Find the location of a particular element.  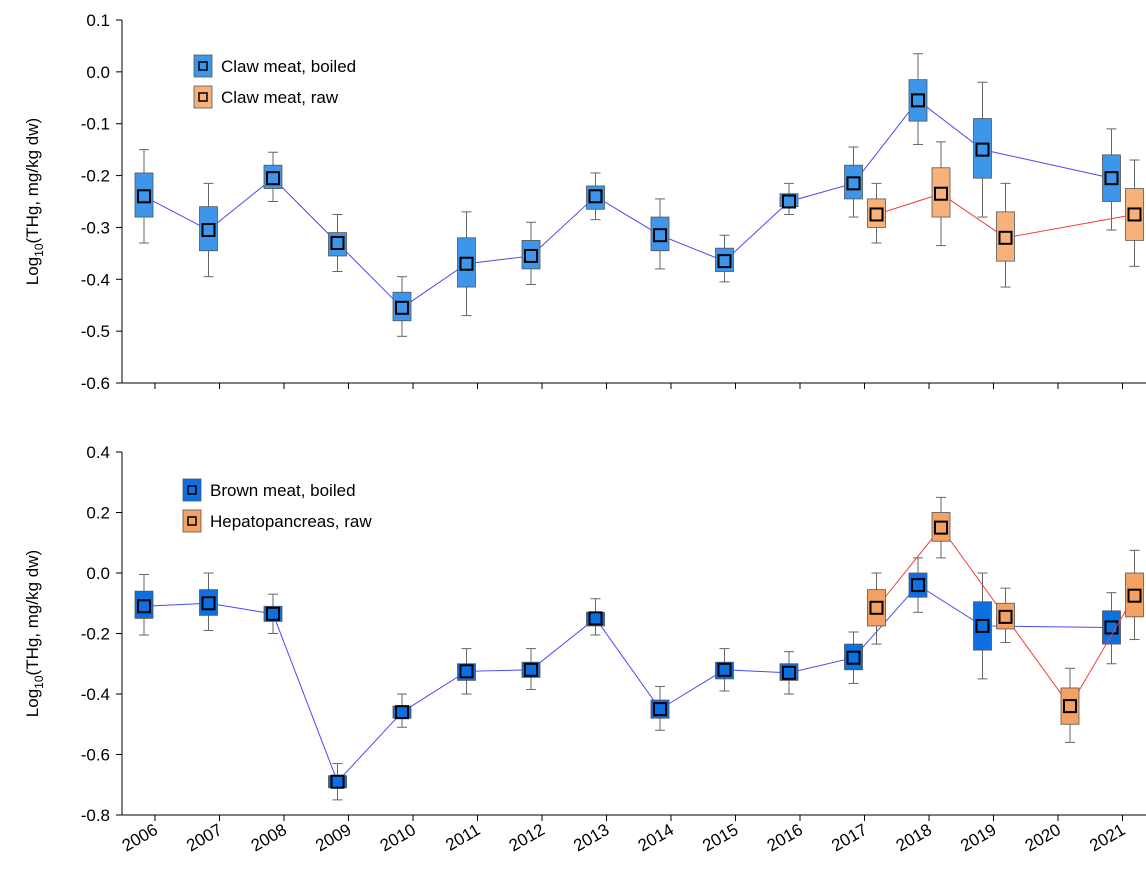

x-tick-label: 2010 is located at coordinates (398, 837).